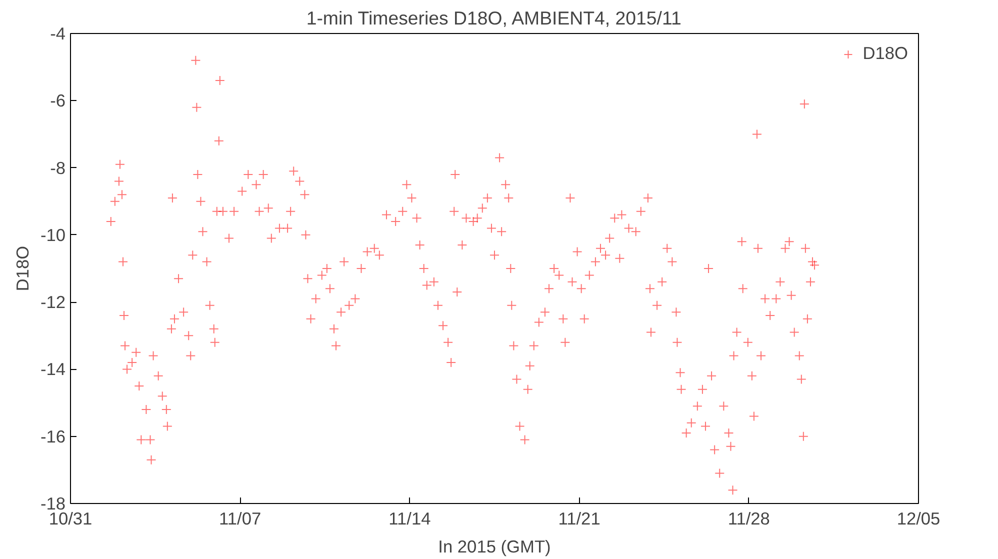 The height and width of the screenshot is (559, 998). Describe the element at coordinates (53, 302) in the screenshot. I see `y-tick-label: -12` at that location.